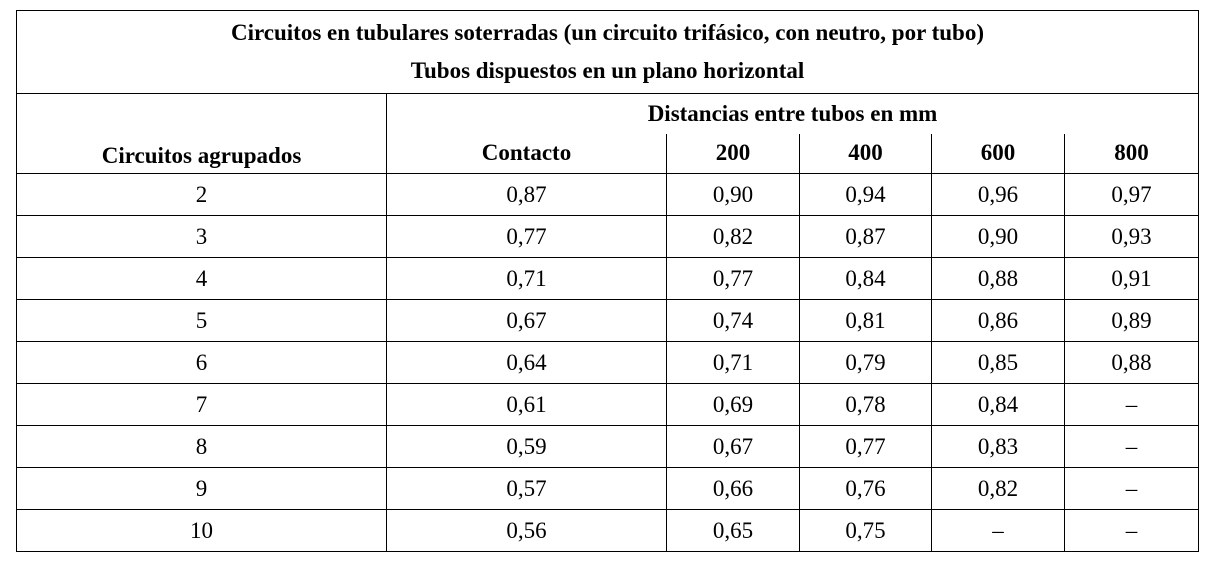 The width and height of the screenshot is (1209, 585). Describe the element at coordinates (733, 530) in the screenshot. I see `factor-cell-200: 0,65` at that location.